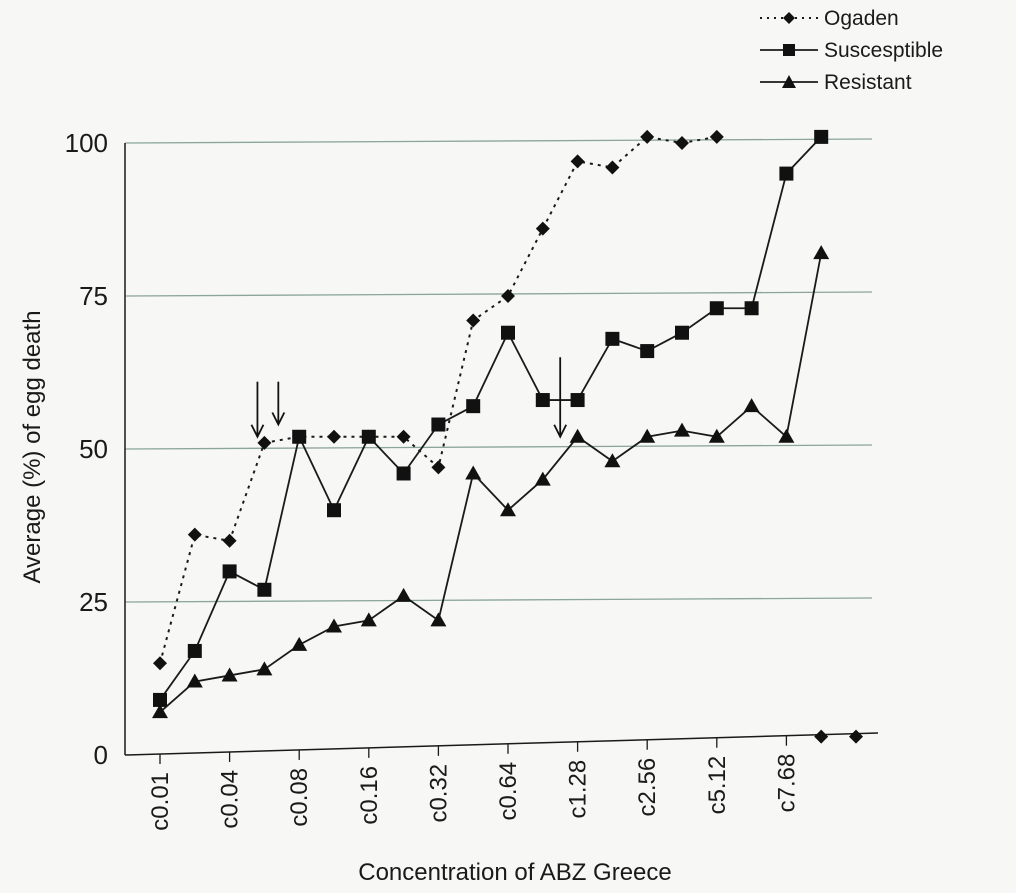  I want to click on annotations, so click(409, 398).